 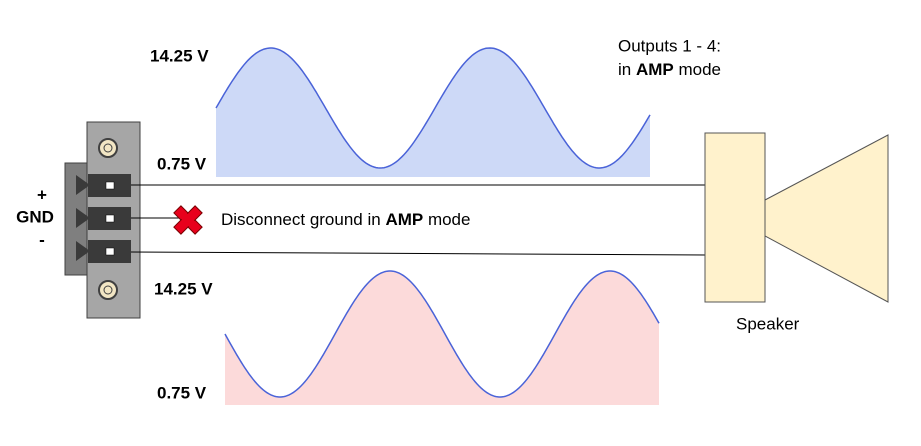 I want to click on pin-label: GND, so click(x=35, y=216).